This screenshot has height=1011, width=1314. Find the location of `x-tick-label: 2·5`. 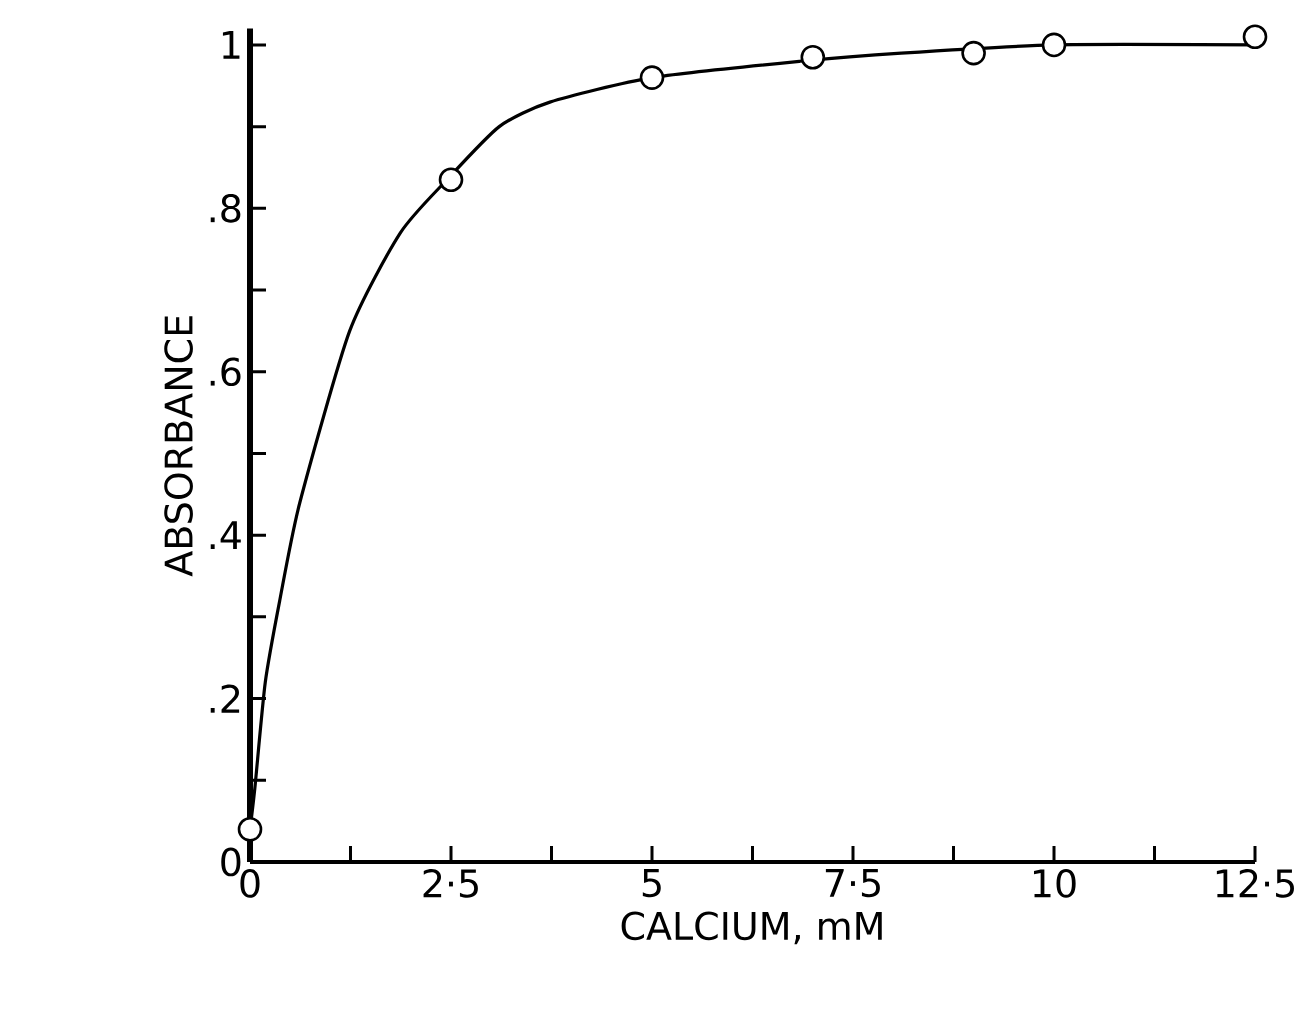

x-tick-label: 2·5 is located at coordinates (450, 883).